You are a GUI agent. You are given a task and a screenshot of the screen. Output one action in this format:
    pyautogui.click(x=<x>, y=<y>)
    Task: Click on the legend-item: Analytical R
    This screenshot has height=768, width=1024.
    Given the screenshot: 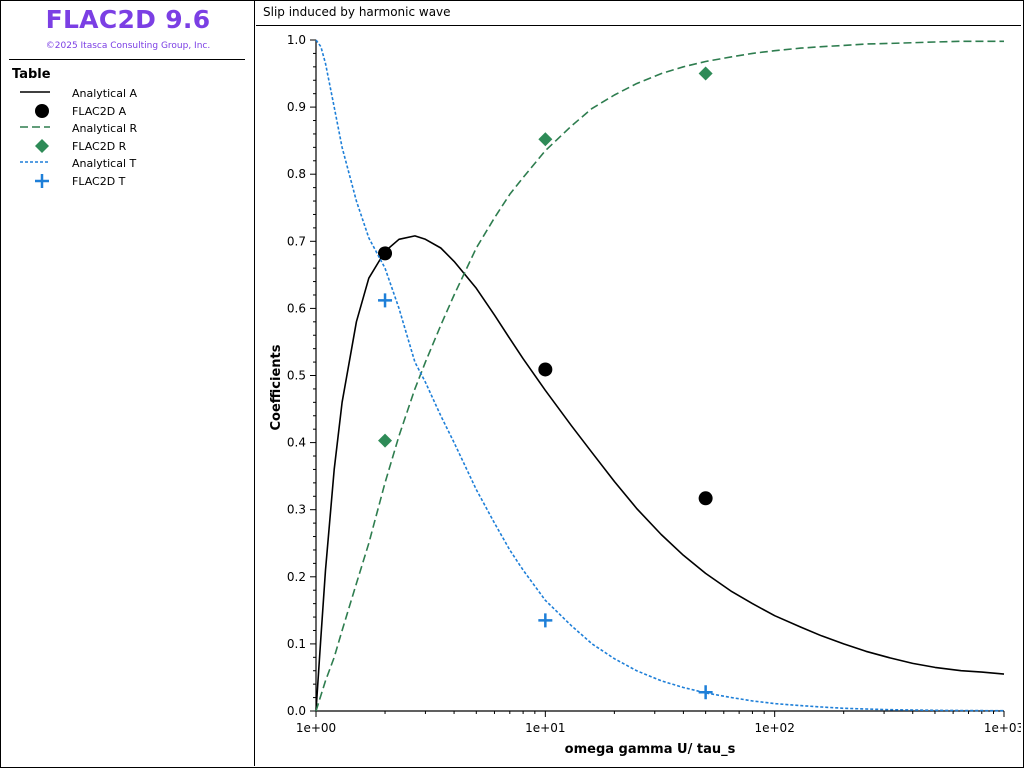 What is the action you would take?
    pyautogui.click(x=127, y=129)
    